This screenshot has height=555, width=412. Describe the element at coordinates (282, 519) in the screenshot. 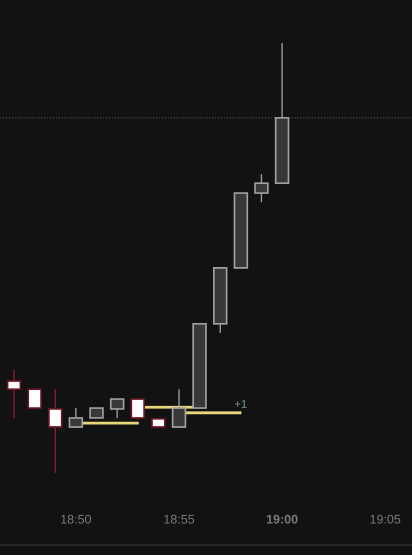

I see `x-tick-label: 19:00` at that location.